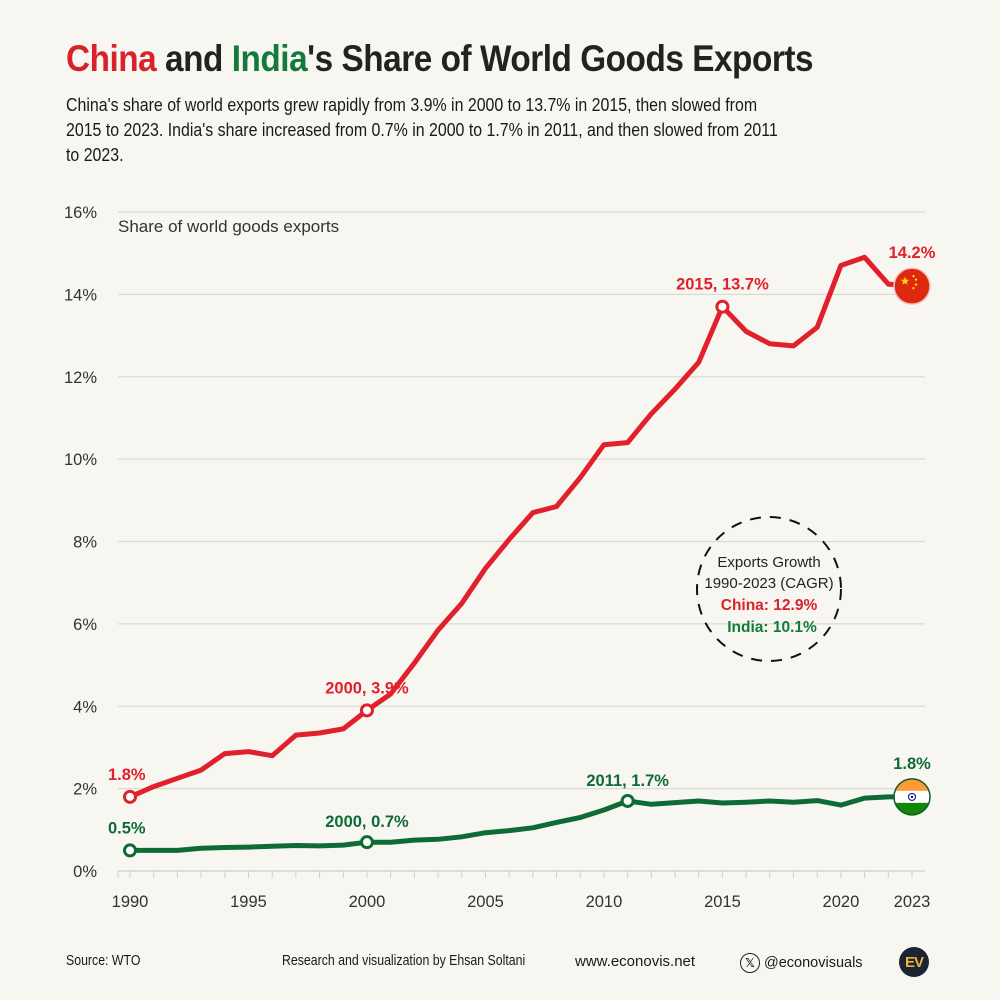 The image size is (1000, 1000). Describe the element at coordinates (813, 963) in the screenshot. I see `x-handle: @econovisuals` at that location.